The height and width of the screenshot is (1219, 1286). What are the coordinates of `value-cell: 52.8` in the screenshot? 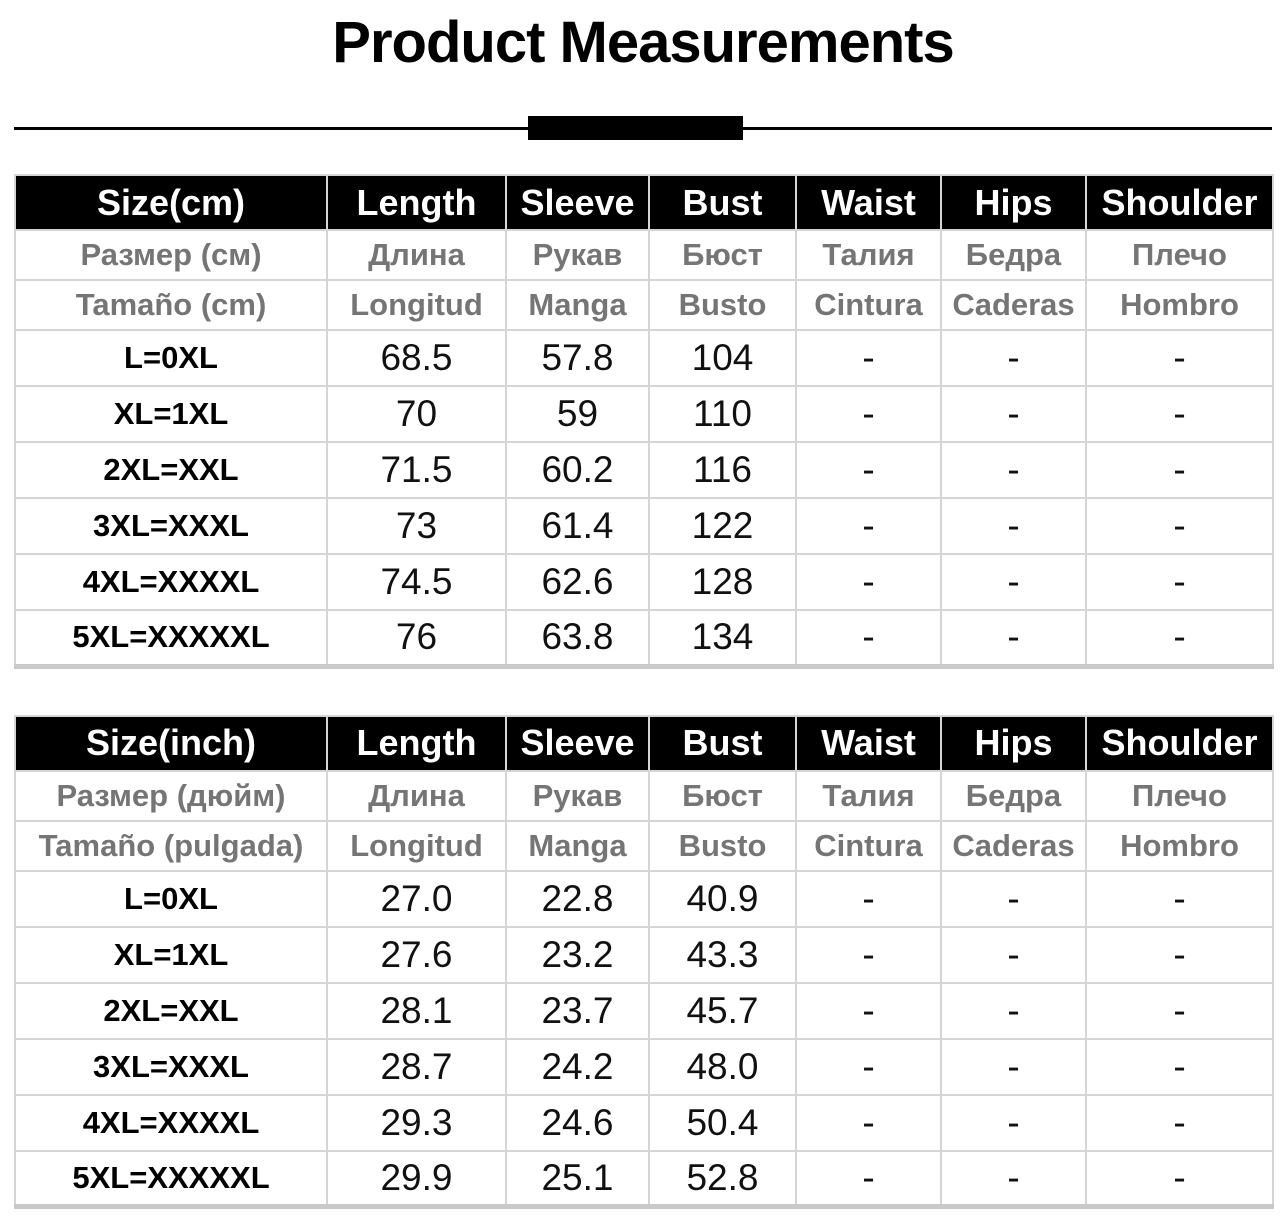 It's located at (722, 1178).